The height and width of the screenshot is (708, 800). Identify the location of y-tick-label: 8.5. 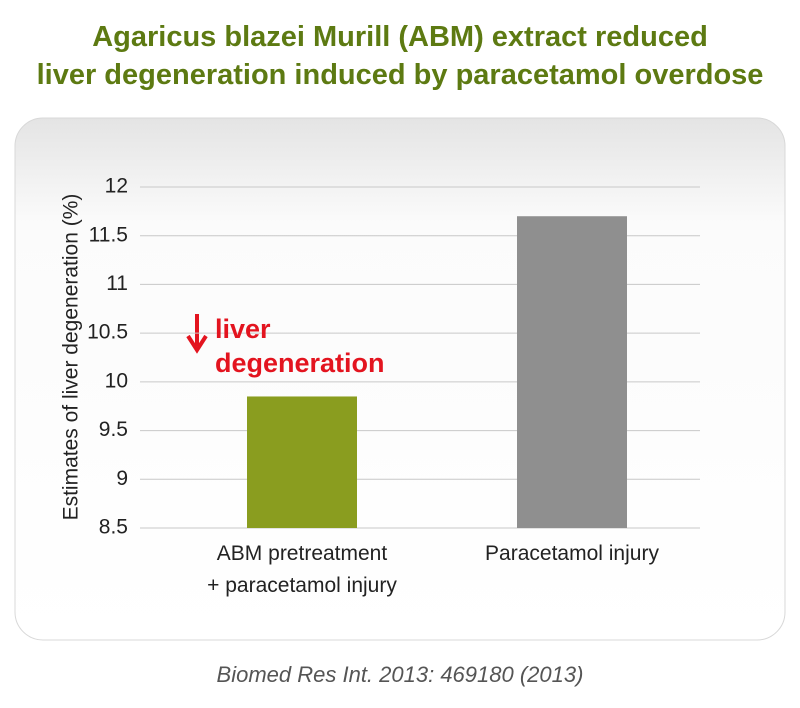
(113, 527).